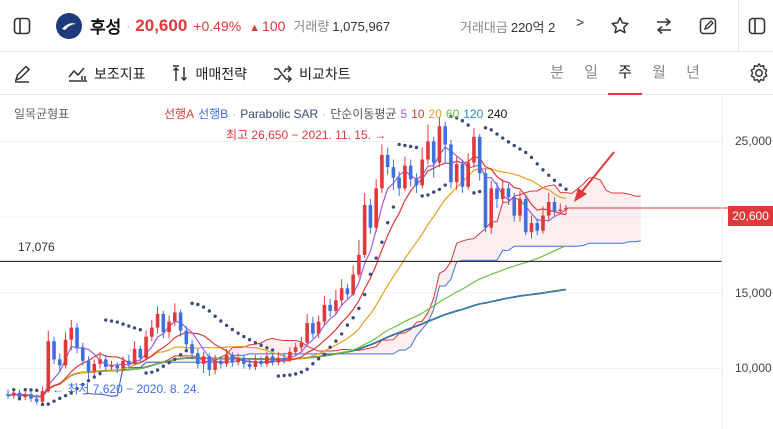  What do you see at coordinates (404, 114) in the screenshot?
I see `indicator-label-6: 5` at bounding box center [404, 114].